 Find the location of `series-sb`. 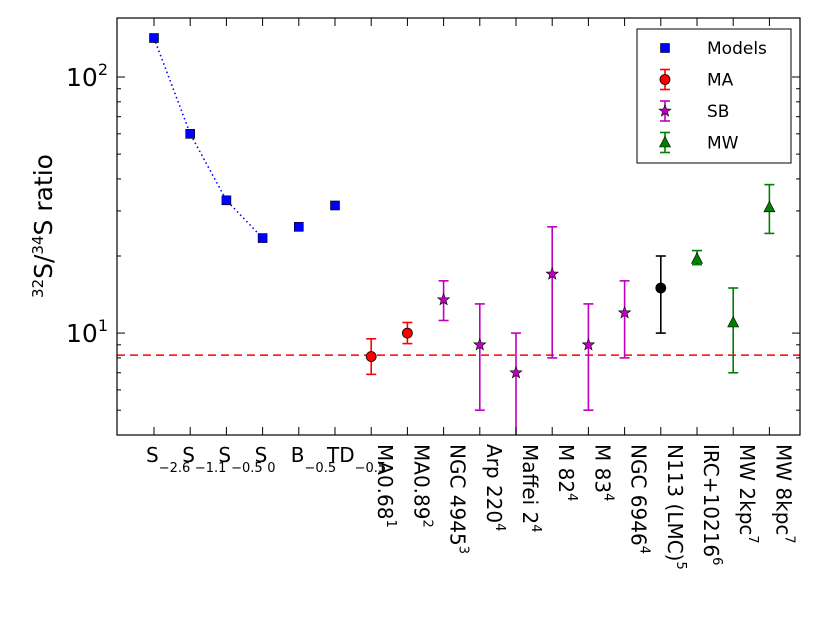

series-sb is located at coordinates (534, 330).